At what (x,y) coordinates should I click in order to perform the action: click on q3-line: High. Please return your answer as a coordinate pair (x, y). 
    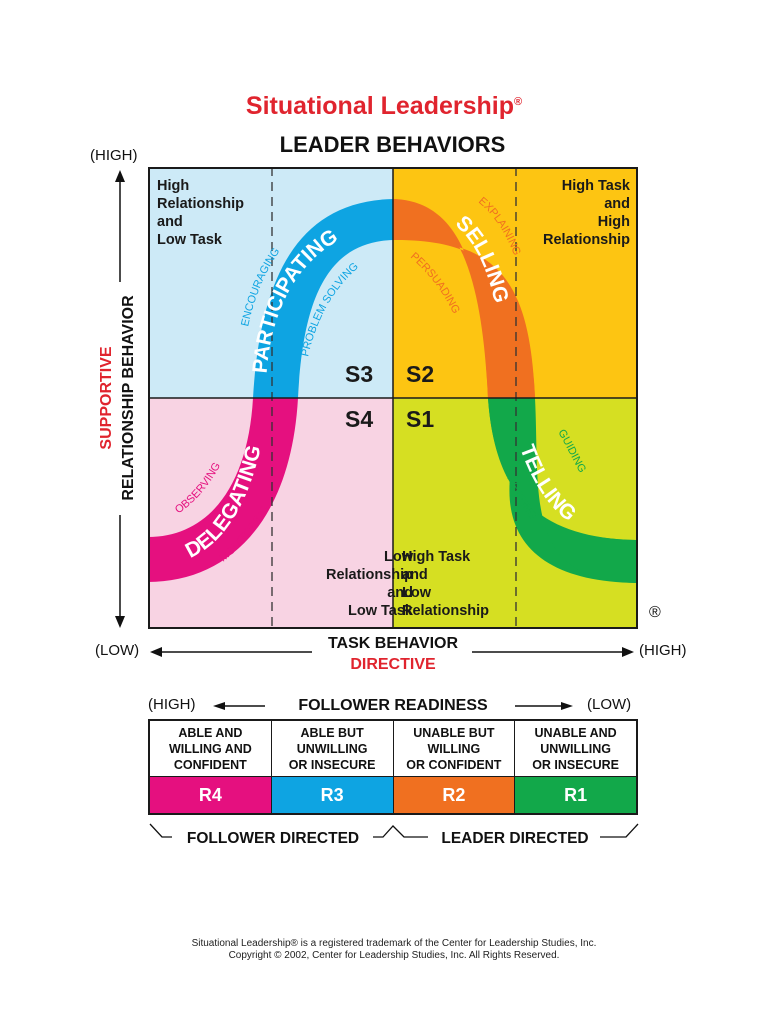
    Looking at the image, I should click on (173, 186).